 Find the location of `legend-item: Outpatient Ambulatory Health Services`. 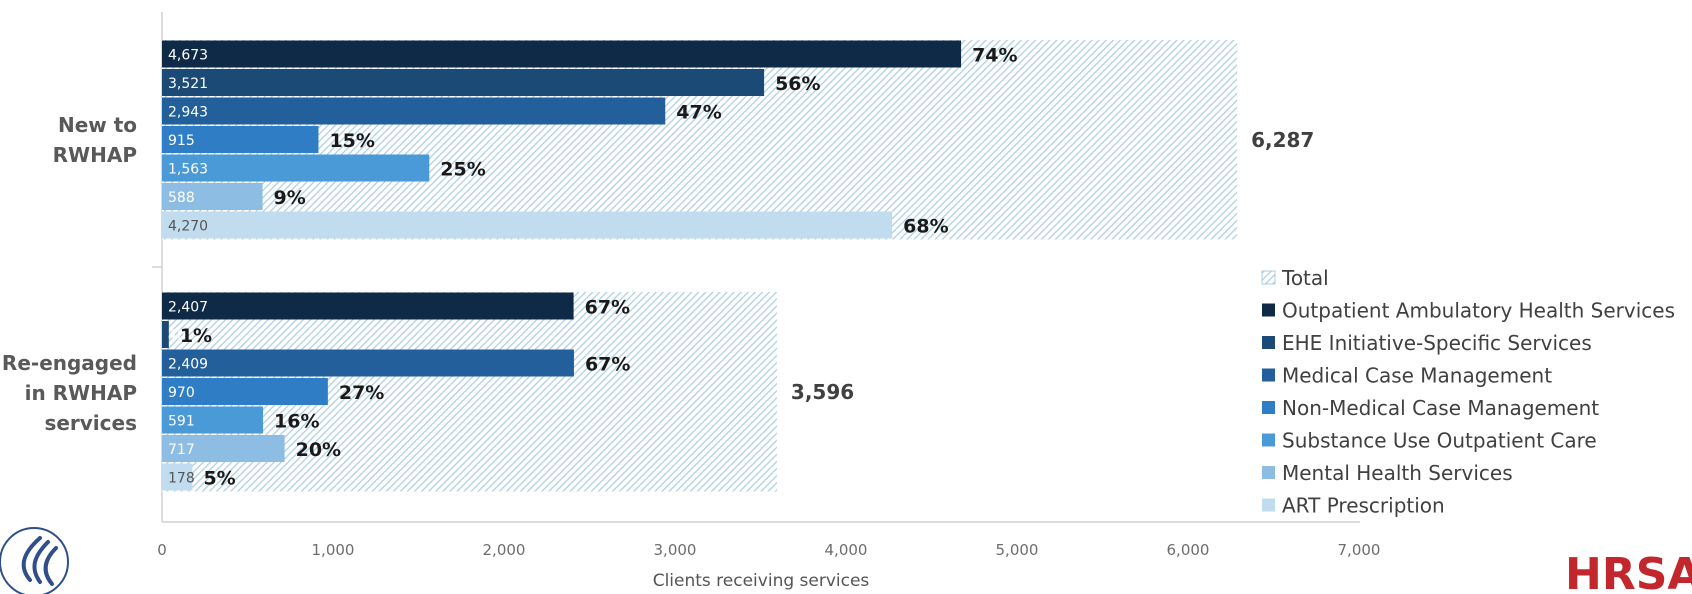

legend-item: Outpatient Ambulatory Health Services is located at coordinates (1468, 311).